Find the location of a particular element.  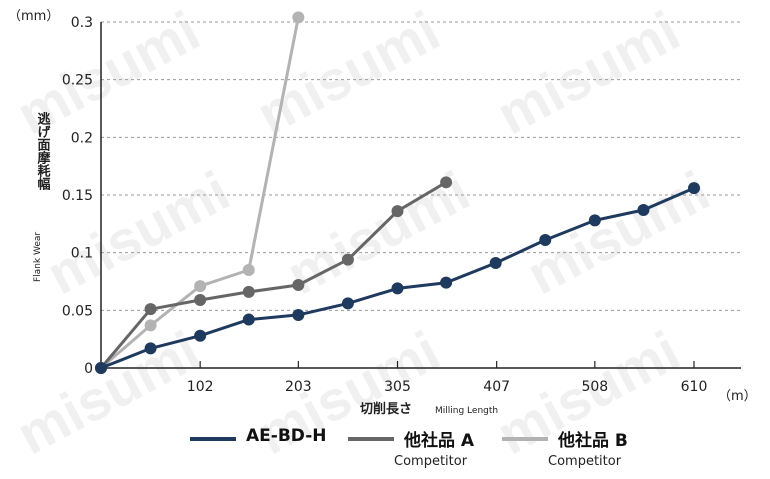

x-axis-ticks: 102 203 305 407 508 610 is located at coordinates (447, 378).